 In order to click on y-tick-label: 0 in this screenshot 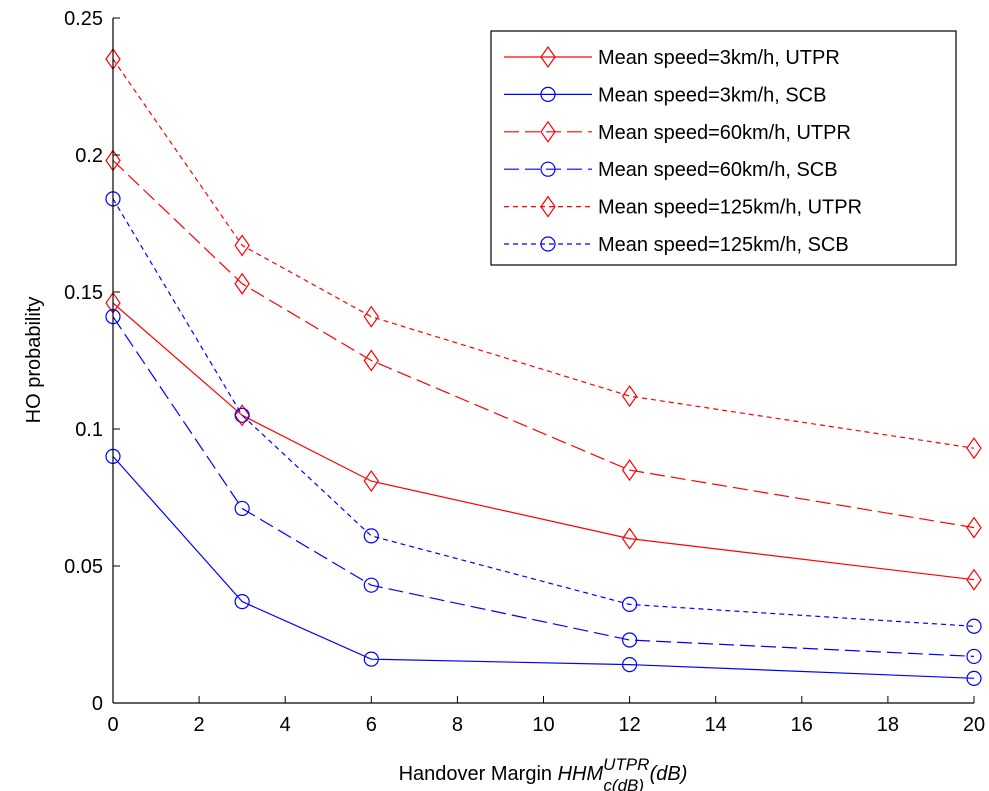, I will do `click(97, 704)`.